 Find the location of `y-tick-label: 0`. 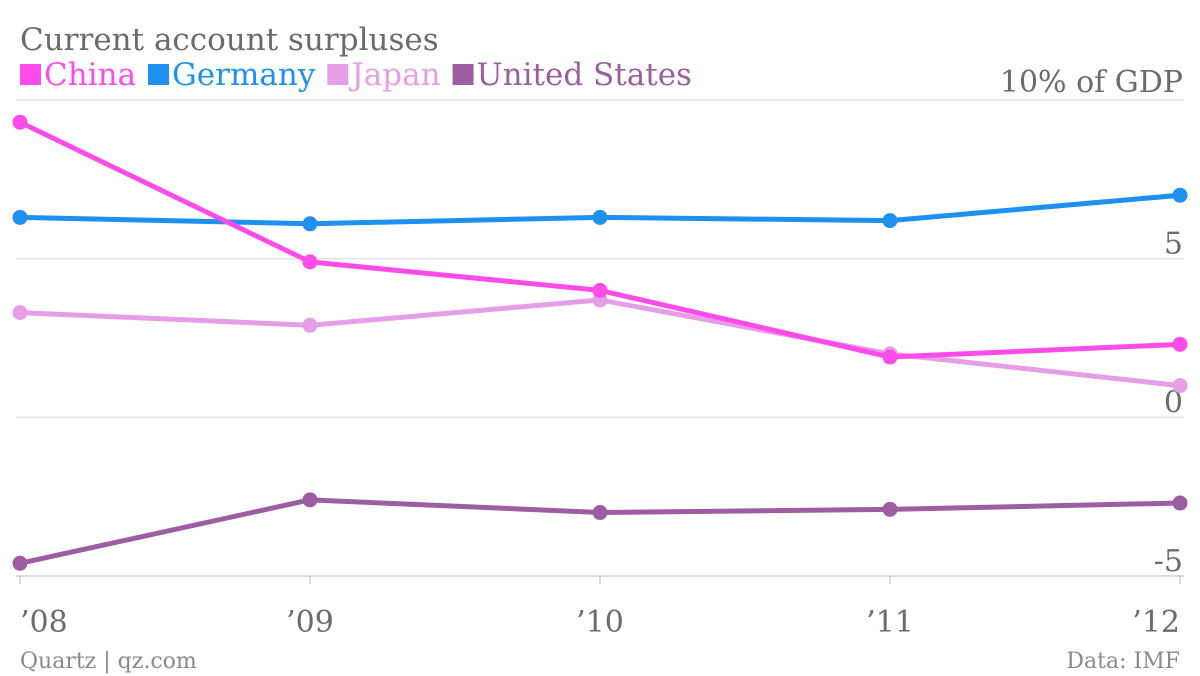

y-tick-label: 0 is located at coordinates (1173, 402).